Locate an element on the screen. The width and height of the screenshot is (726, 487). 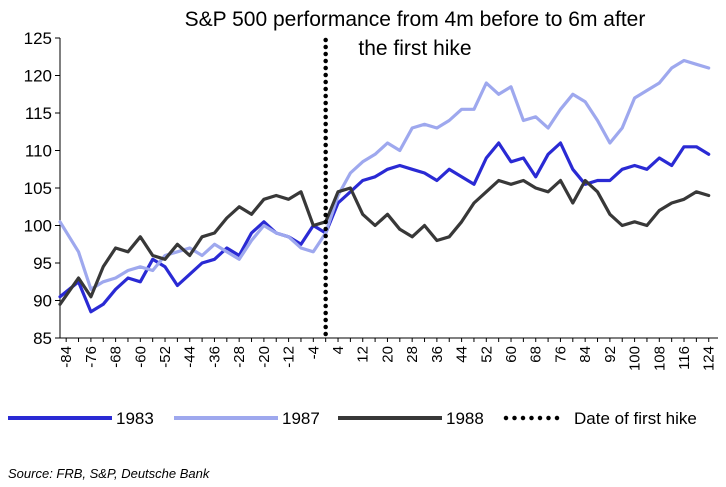
y-axis: 85 90 95 100 105 110 115 120 125 is located at coordinates (42, 188).